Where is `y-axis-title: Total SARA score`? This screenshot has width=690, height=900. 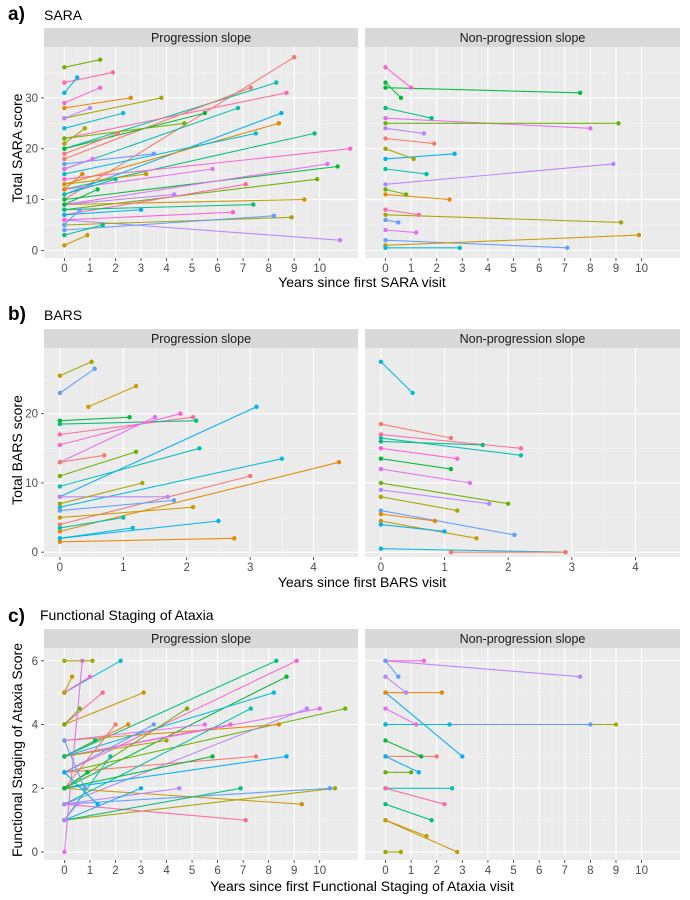
y-axis-title: Total SARA score is located at coordinates (17, 147).